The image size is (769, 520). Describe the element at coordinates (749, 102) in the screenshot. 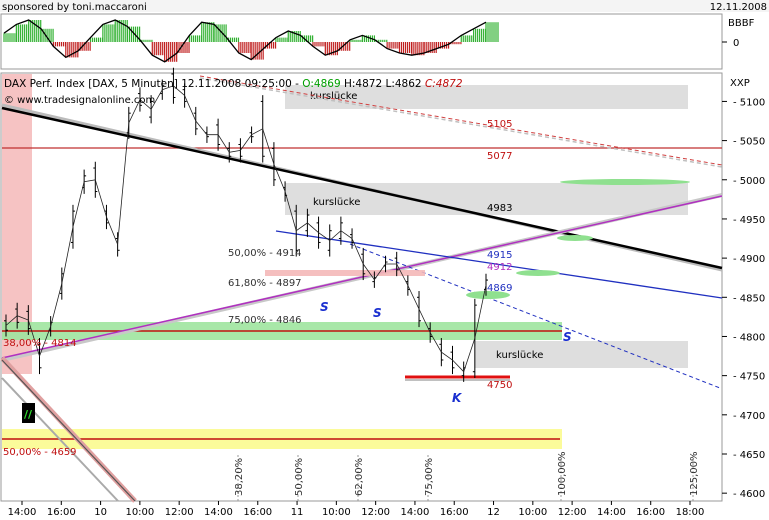

I see `y-tick-label: - 5100` at that location.